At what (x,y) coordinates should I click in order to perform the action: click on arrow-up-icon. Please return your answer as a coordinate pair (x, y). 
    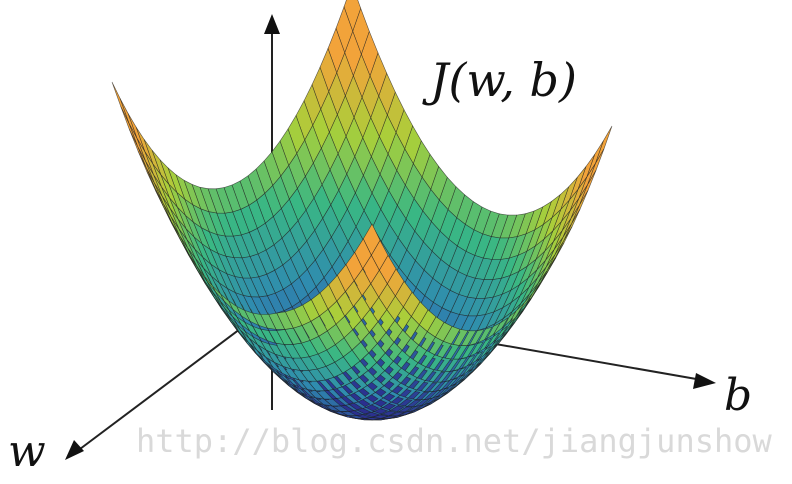
    Looking at the image, I should click on (272, 24).